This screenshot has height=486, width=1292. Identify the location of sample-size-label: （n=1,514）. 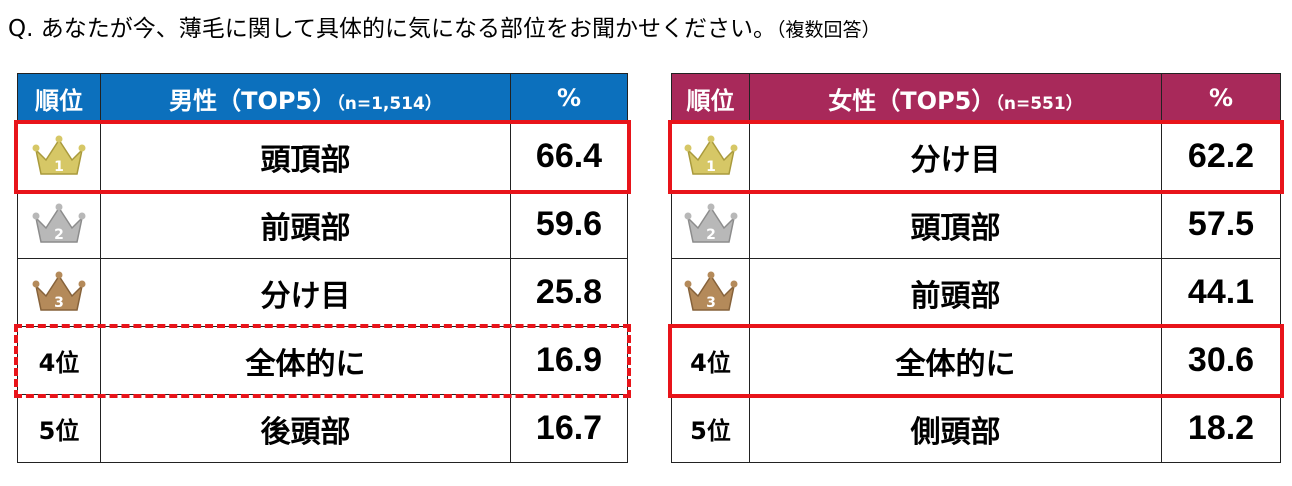
(389, 103).